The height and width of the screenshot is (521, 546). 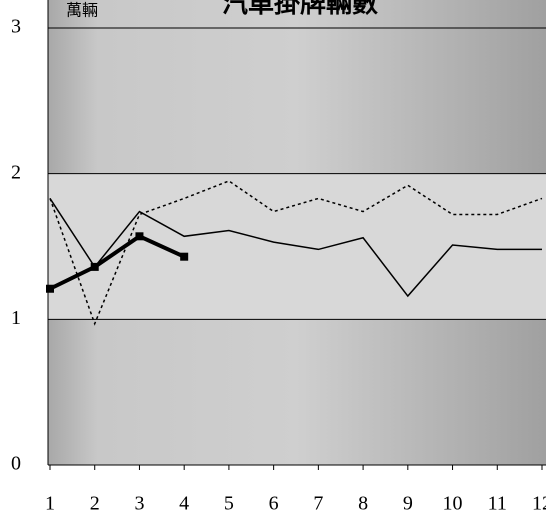 I want to click on x-tick-label: 11, so click(x=497, y=504).